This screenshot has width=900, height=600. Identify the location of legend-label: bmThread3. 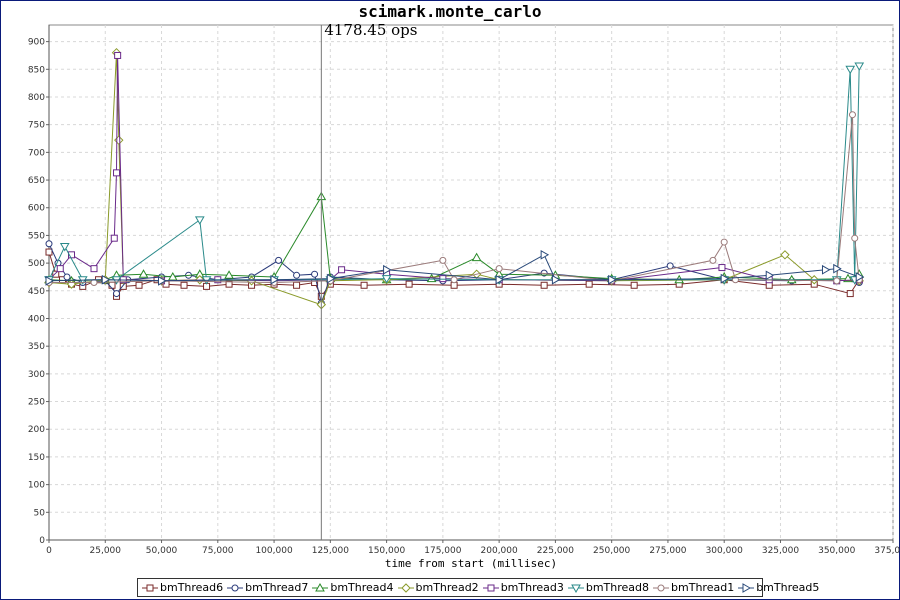
(532, 587).